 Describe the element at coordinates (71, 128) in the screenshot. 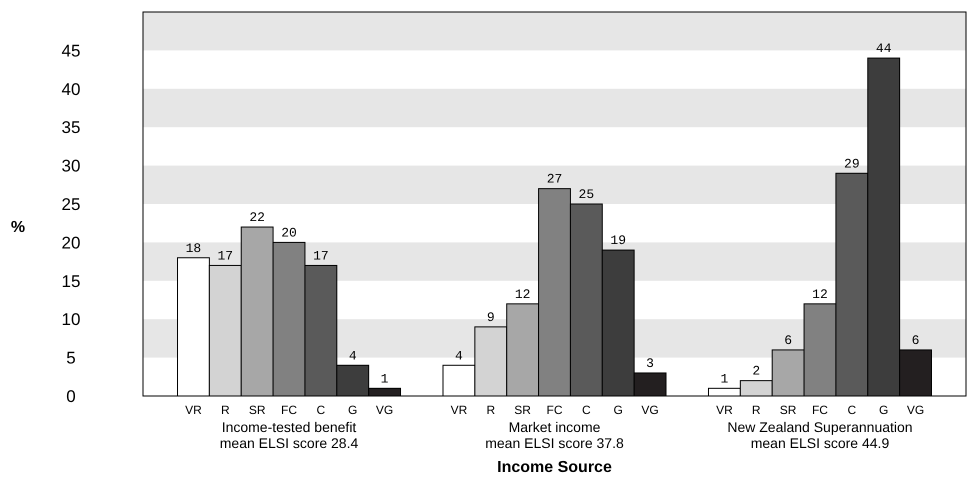

I see `y-tick-label: 35` at that location.